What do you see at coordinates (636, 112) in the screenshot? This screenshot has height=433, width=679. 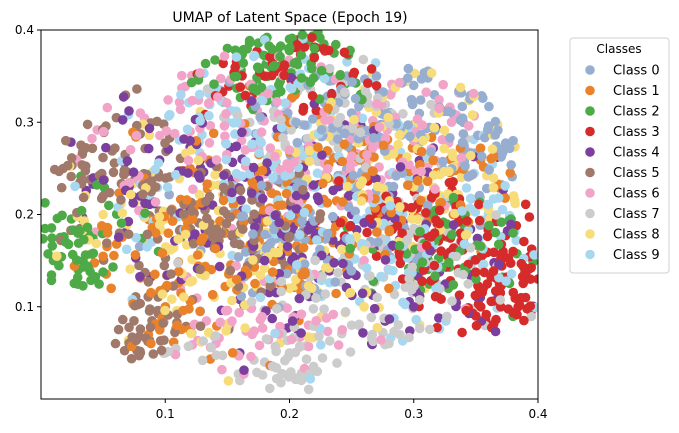 I see `legend-label: Class 2` at bounding box center [636, 112].